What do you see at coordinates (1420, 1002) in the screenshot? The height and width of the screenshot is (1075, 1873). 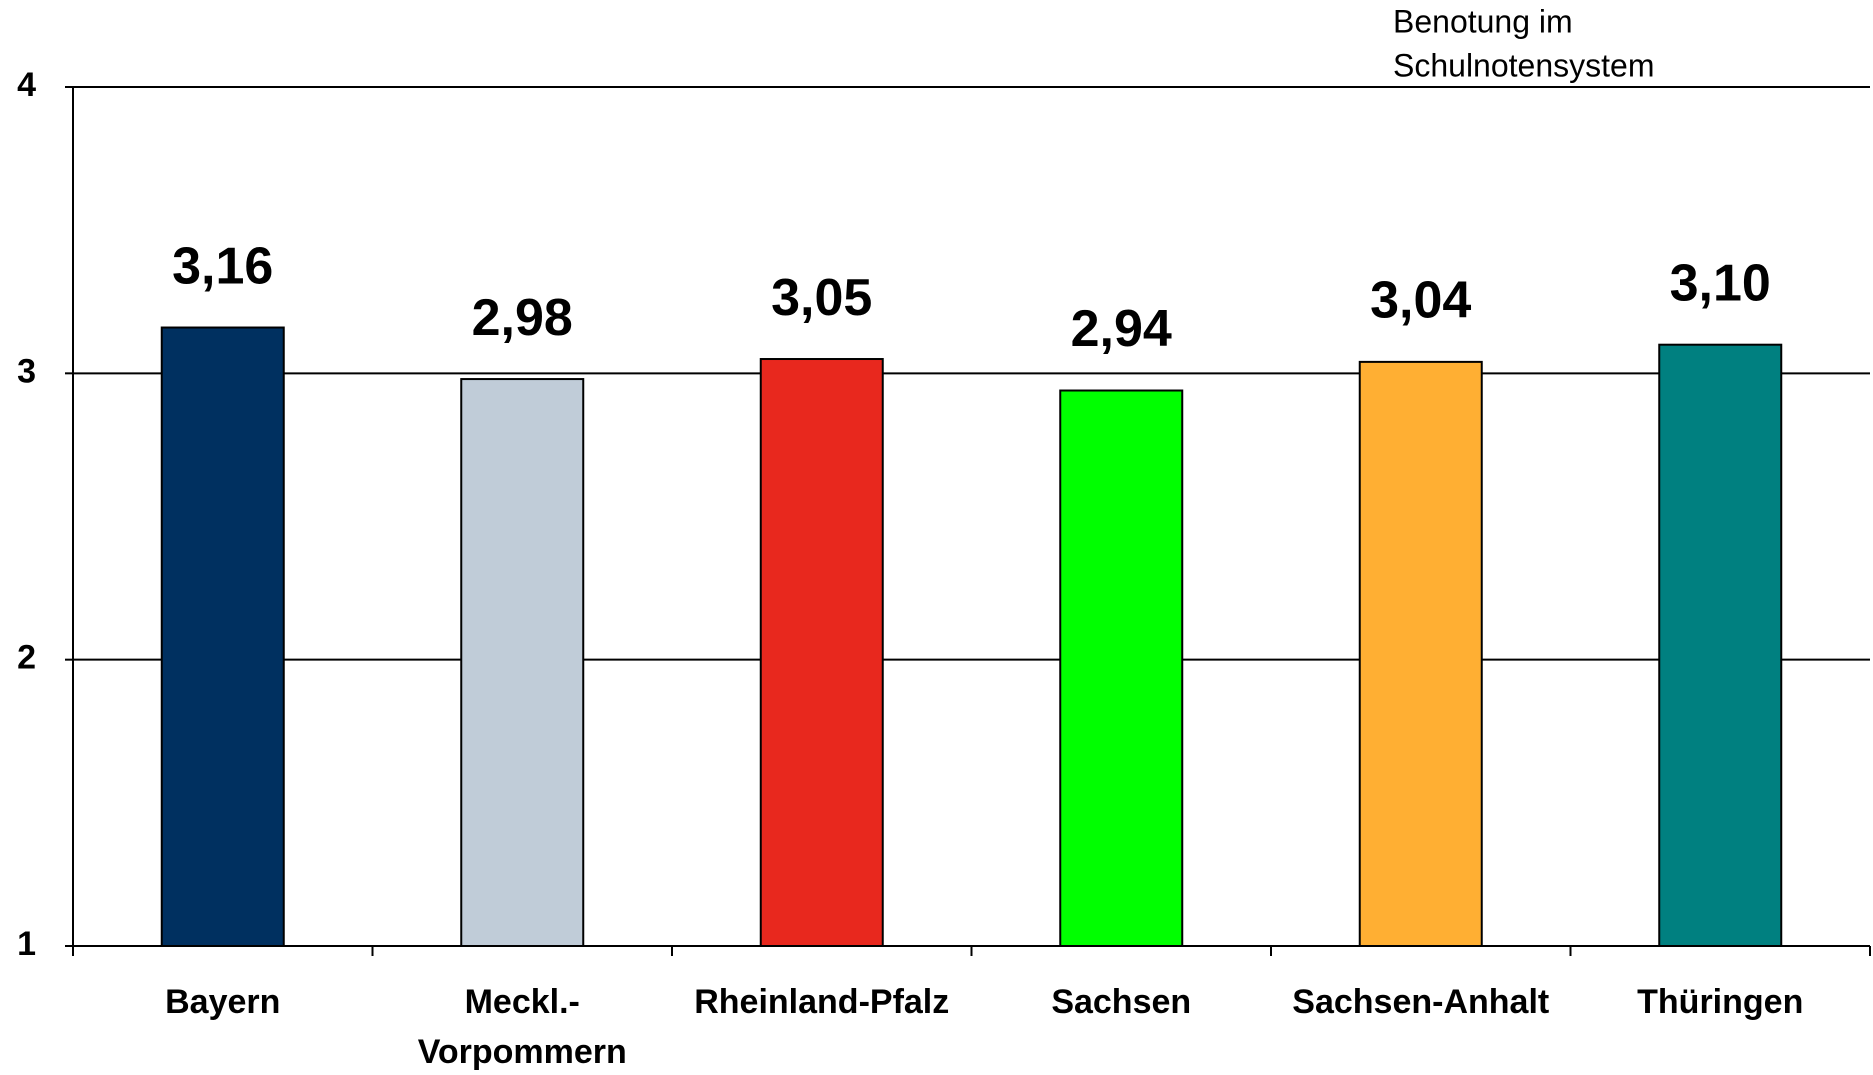 I see `x-tick-label: Sachsen-Anhalt` at bounding box center [1420, 1002].